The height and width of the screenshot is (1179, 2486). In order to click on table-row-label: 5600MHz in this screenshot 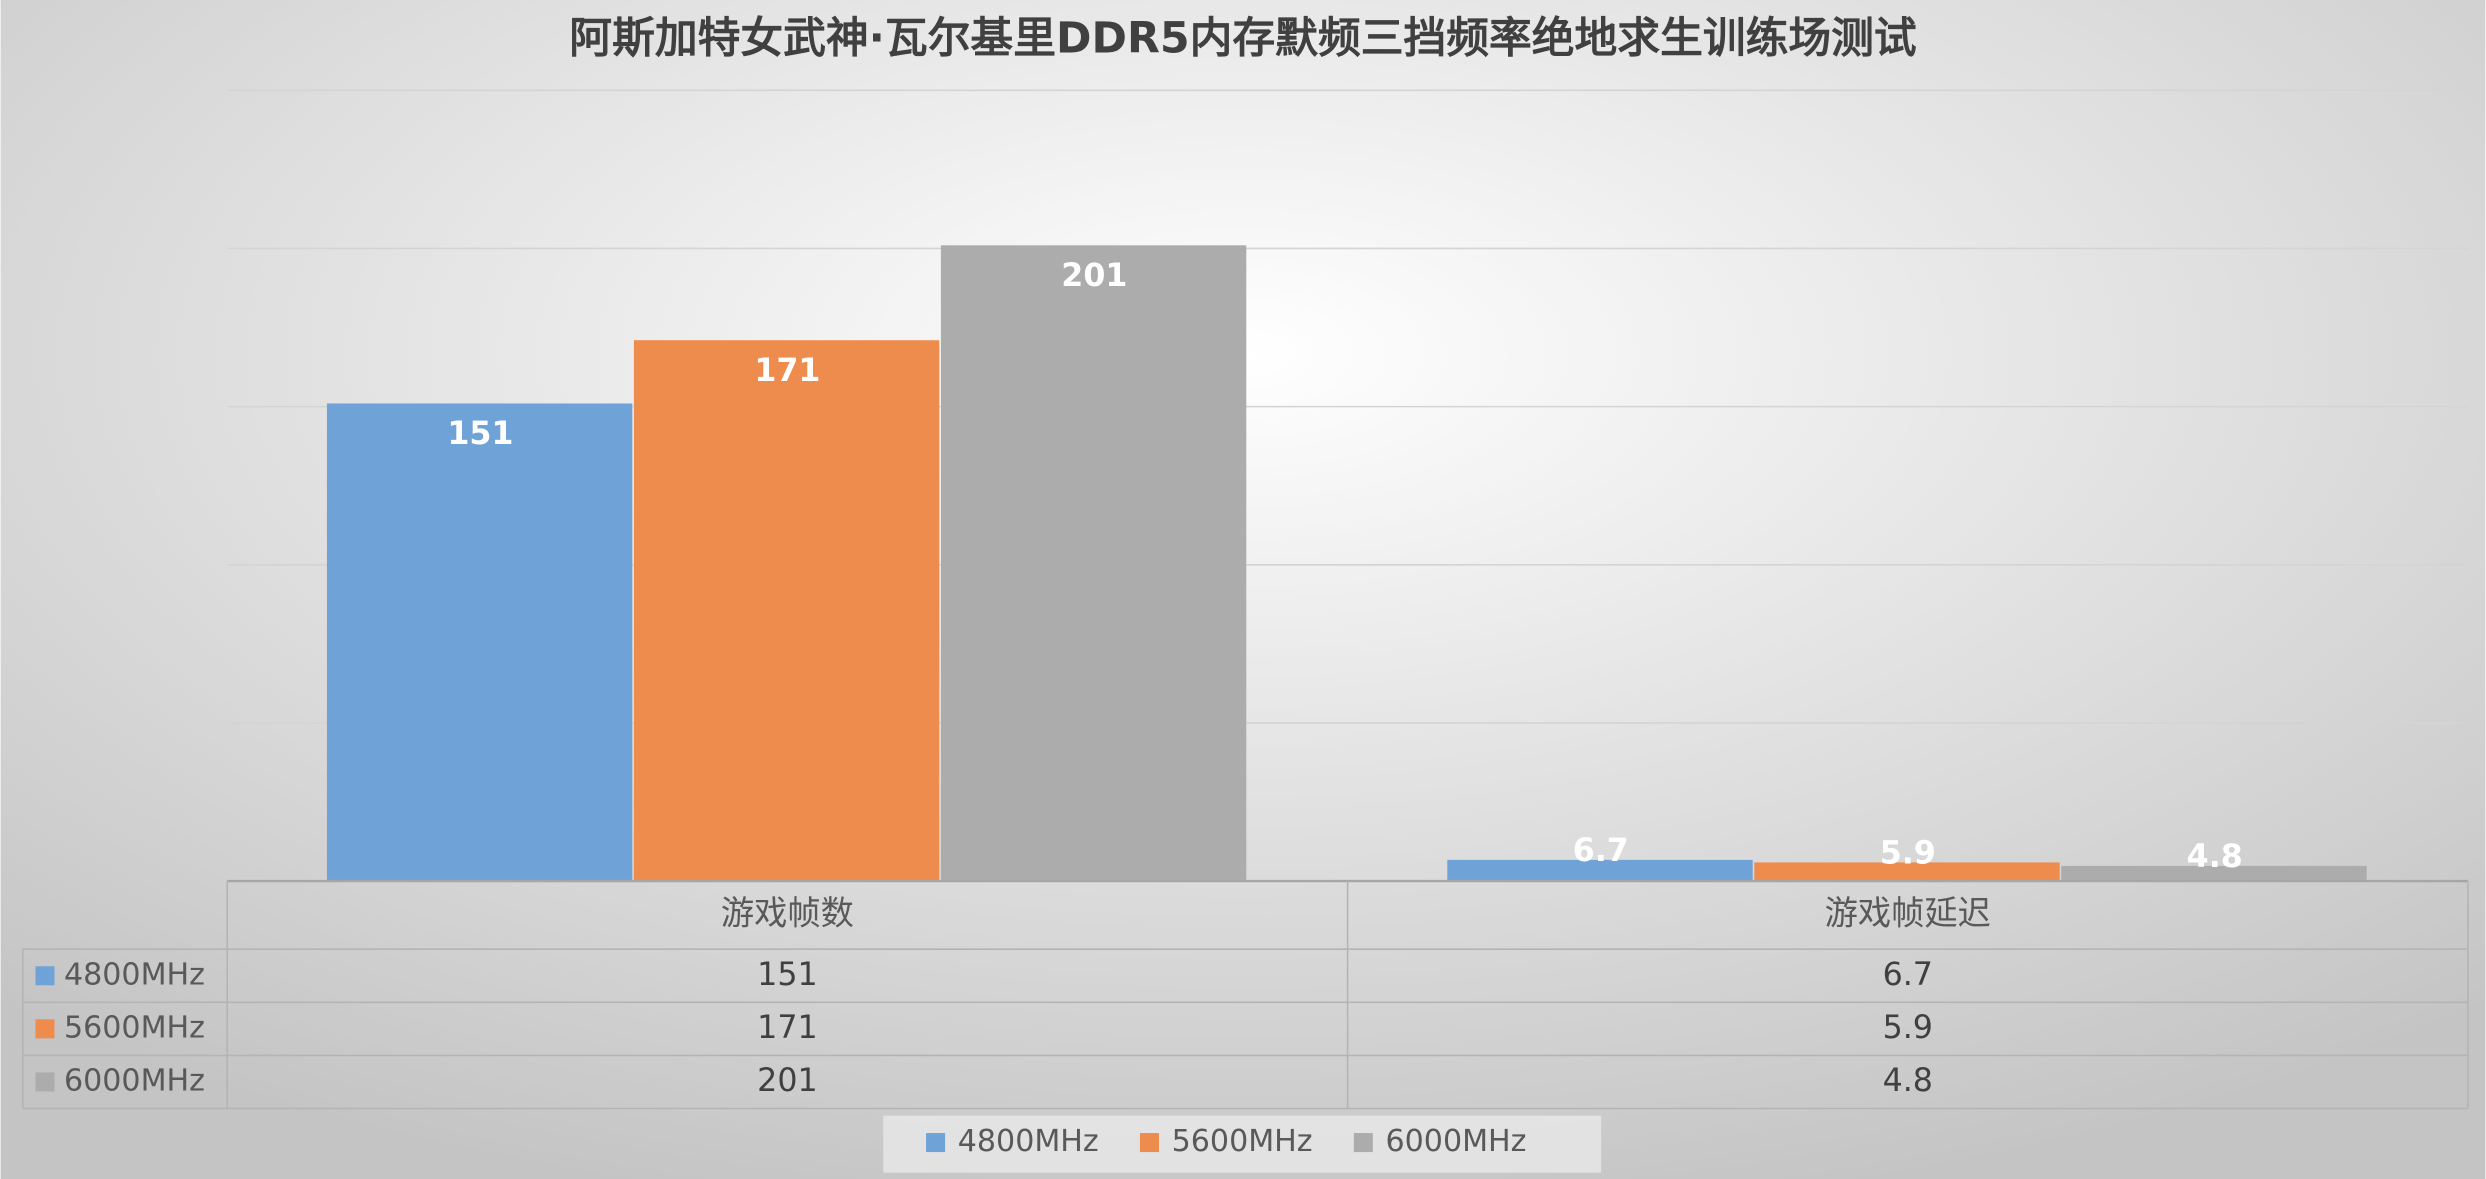, I will do `click(134, 1027)`.